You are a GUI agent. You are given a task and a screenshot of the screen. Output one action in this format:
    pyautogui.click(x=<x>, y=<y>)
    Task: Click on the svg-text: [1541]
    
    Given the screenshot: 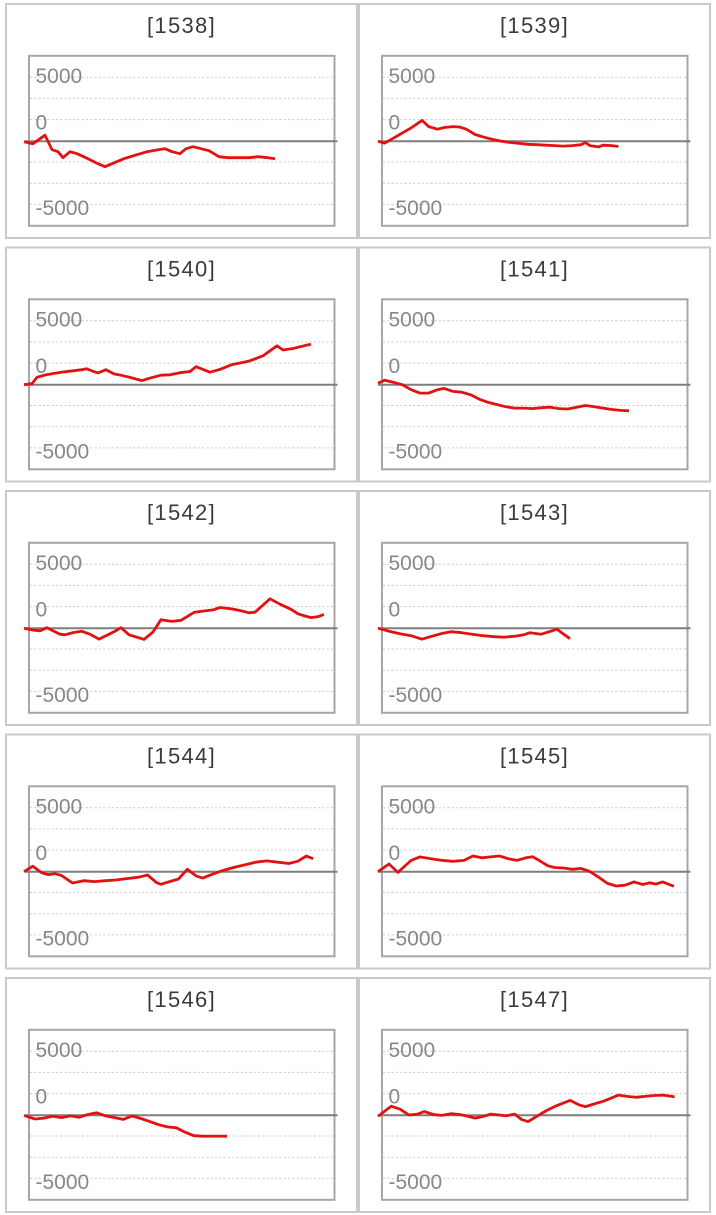 What is the action you would take?
    pyautogui.click(x=534, y=268)
    